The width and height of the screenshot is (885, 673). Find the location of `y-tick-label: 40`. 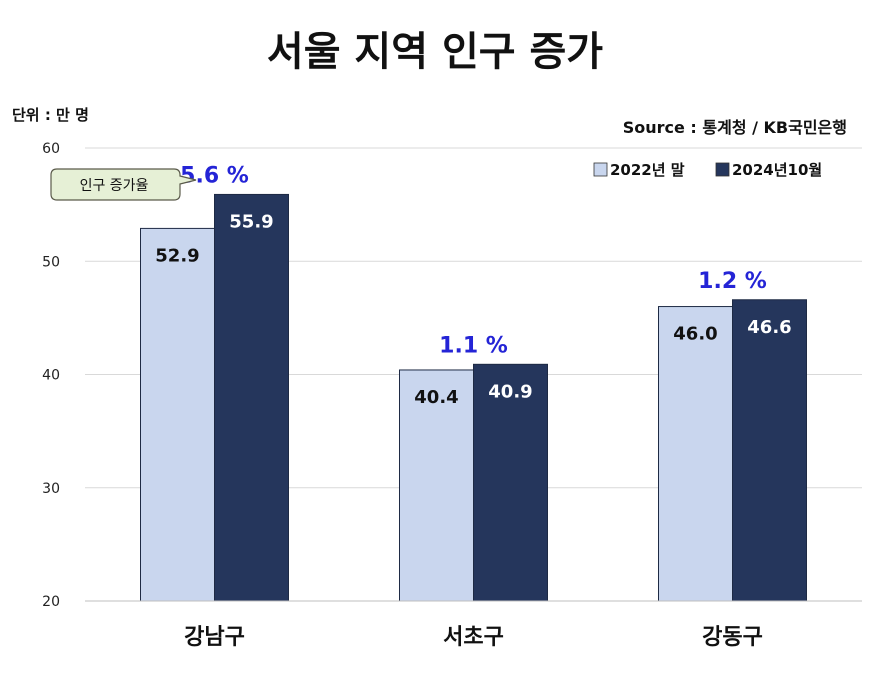

y-tick-label: 40 is located at coordinates (51, 376).